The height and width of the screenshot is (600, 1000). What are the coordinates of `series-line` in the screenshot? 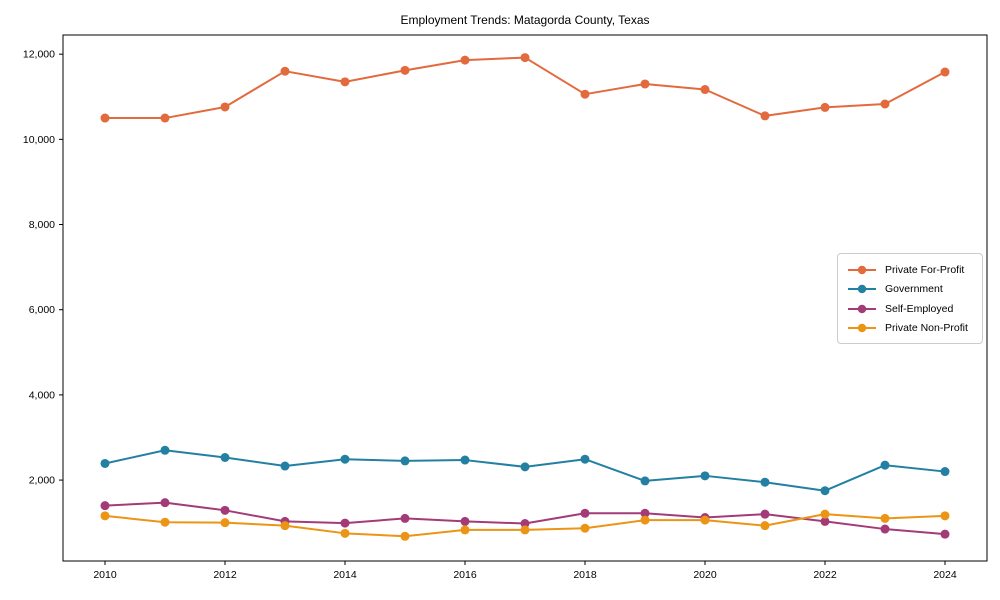 It's located at (525, 88).